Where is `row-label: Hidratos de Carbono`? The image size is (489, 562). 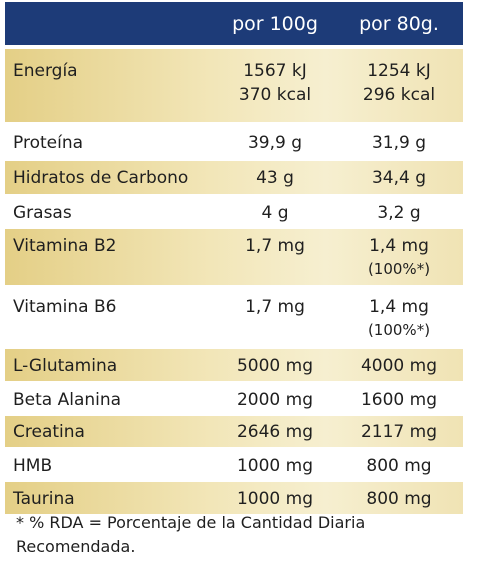
row-label: Hidratos de Carbono is located at coordinates (101, 178).